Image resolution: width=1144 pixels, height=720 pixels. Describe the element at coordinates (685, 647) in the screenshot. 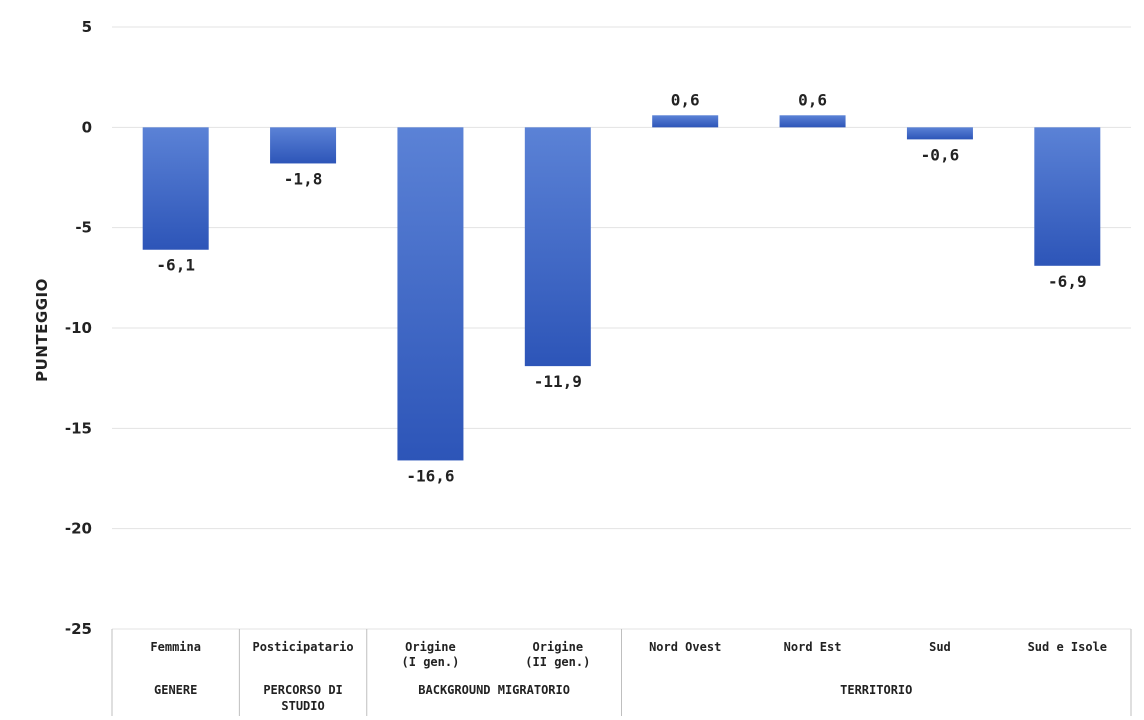

I see `category-label: Nord Ovest` at that location.